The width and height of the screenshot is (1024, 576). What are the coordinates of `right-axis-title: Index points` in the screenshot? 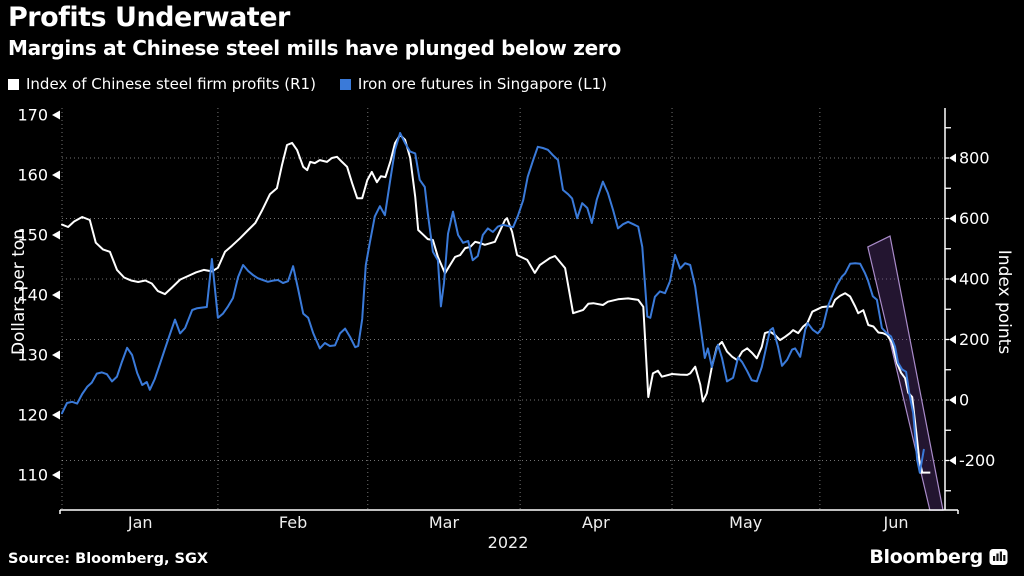 It's located at (1004, 302).